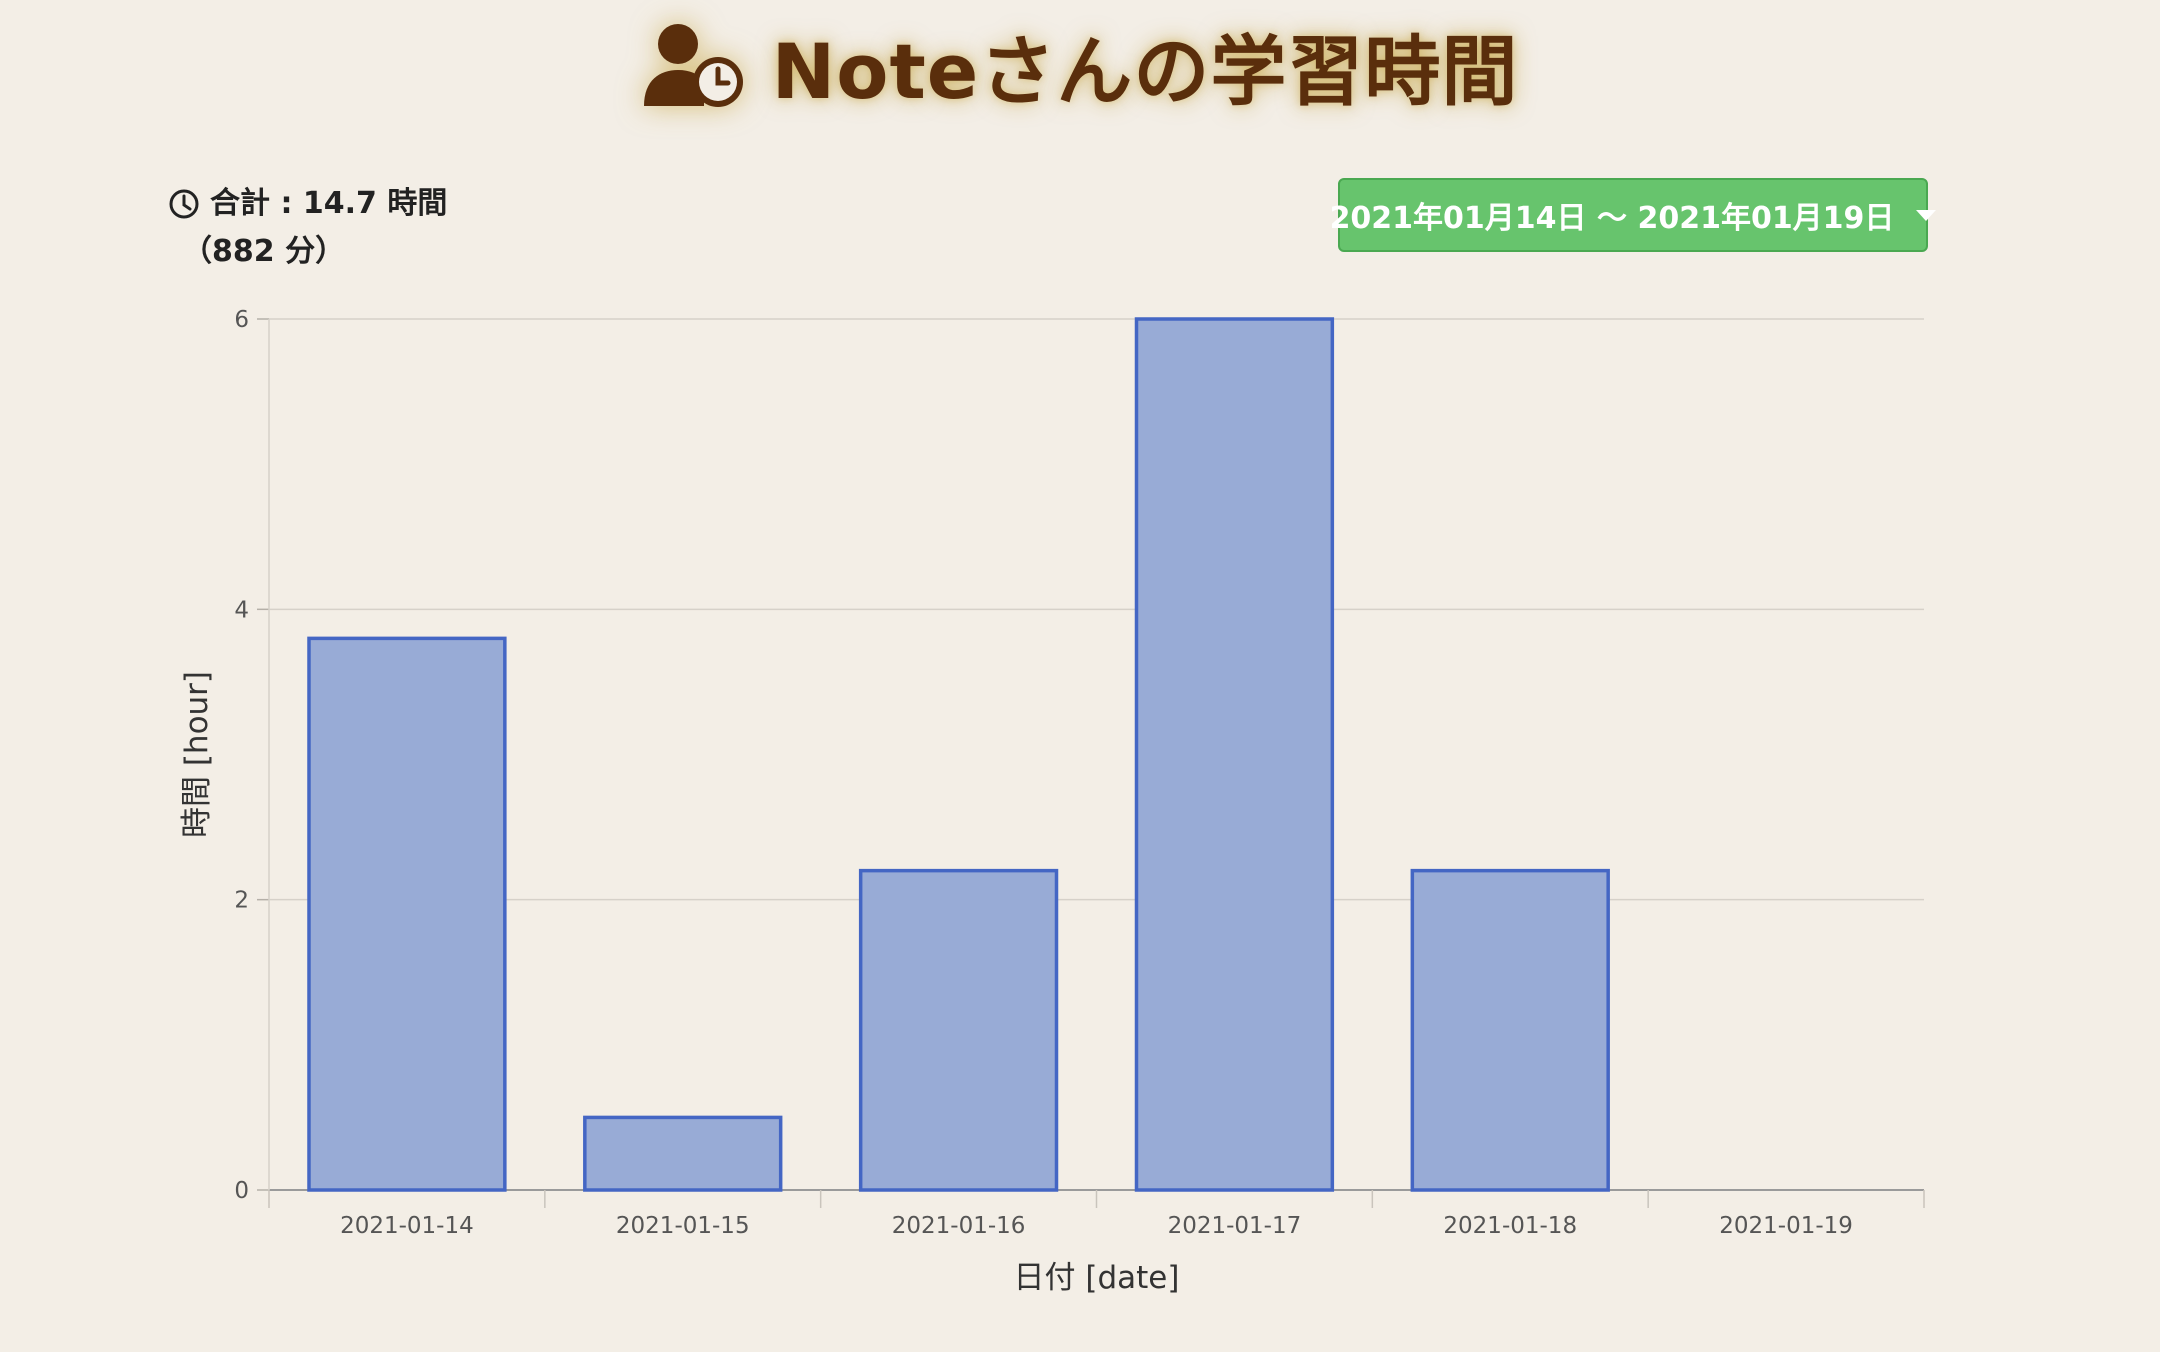 The height and width of the screenshot is (1352, 2160). I want to click on summary-total-minutes: （882 分）, so click(264, 251).